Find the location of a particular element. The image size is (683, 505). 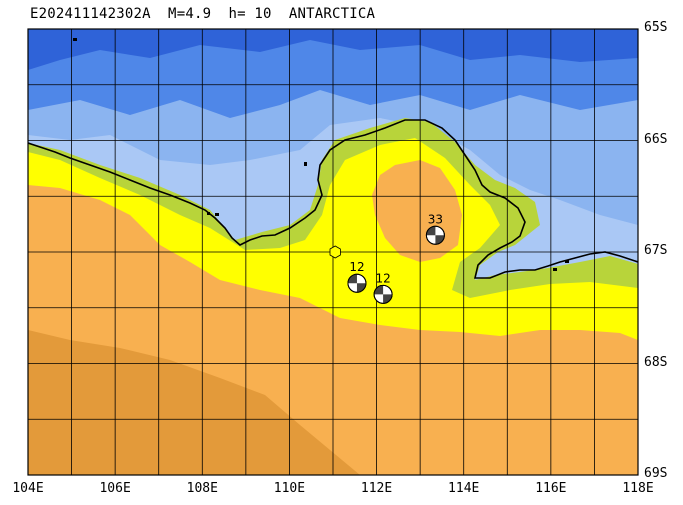

lat-label: 67S is located at coordinates (656, 250).